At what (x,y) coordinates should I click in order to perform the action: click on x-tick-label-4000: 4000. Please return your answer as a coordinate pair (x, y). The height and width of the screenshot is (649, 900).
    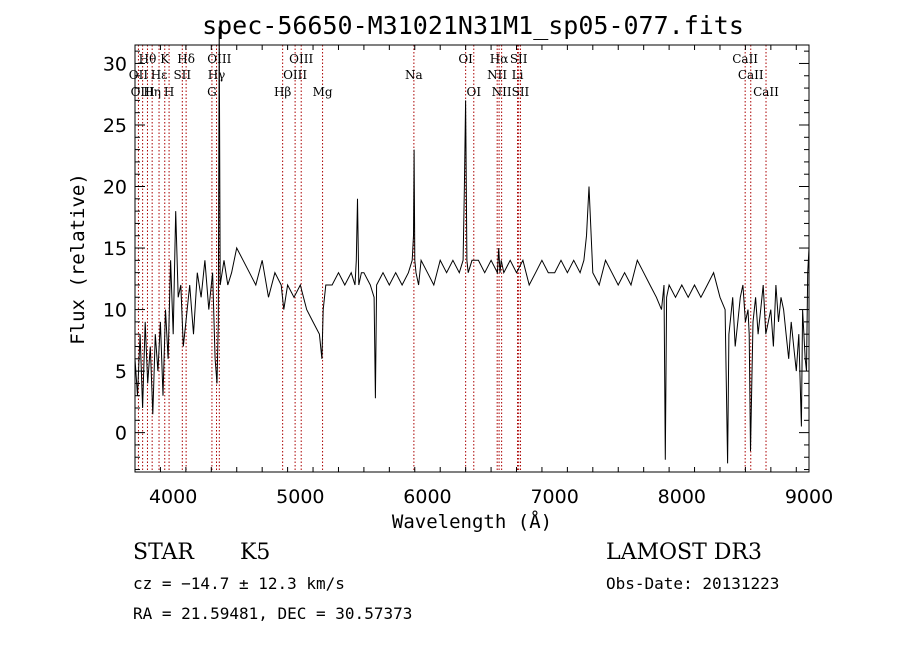
    Looking at the image, I should click on (173, 497).